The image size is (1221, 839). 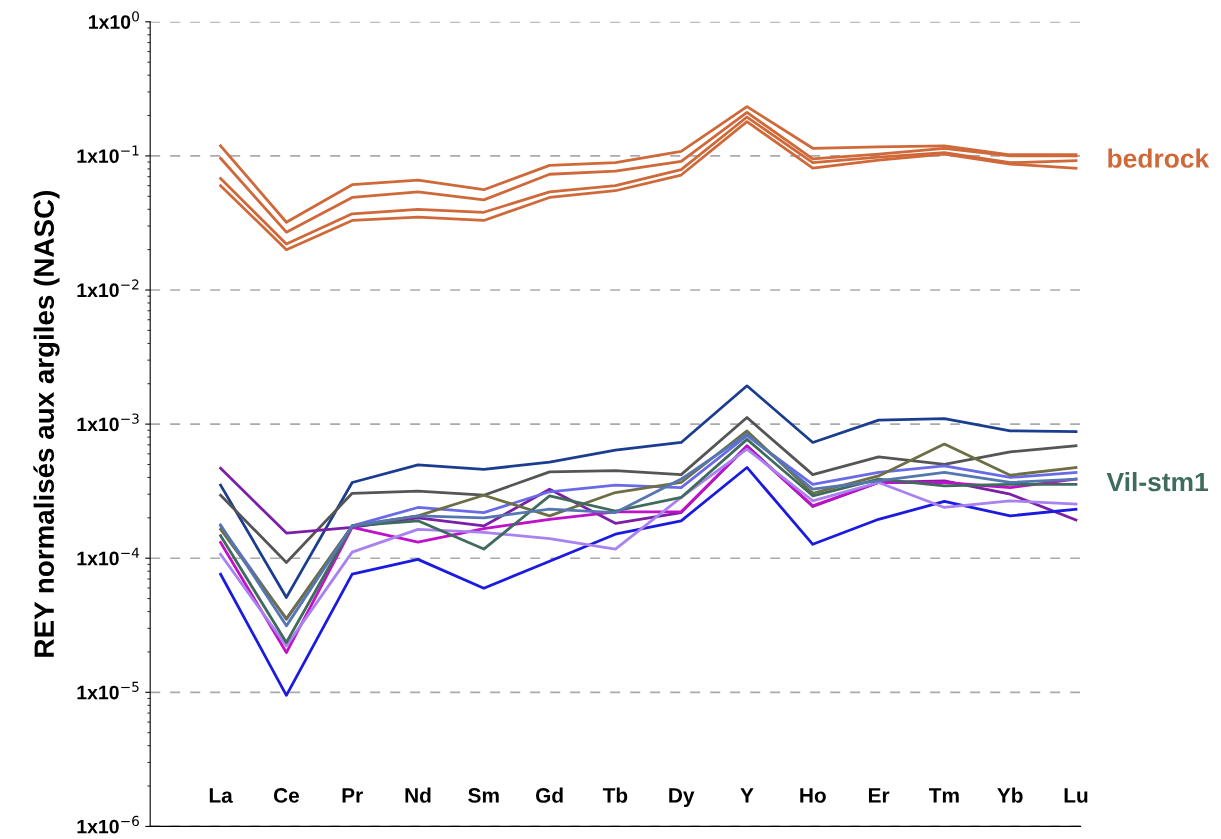 What do you see at coordinates (108, 556) in the screenshot?
I see `y-tick-label: 1x10$^{−4}$` at bounding box center [108, 556].